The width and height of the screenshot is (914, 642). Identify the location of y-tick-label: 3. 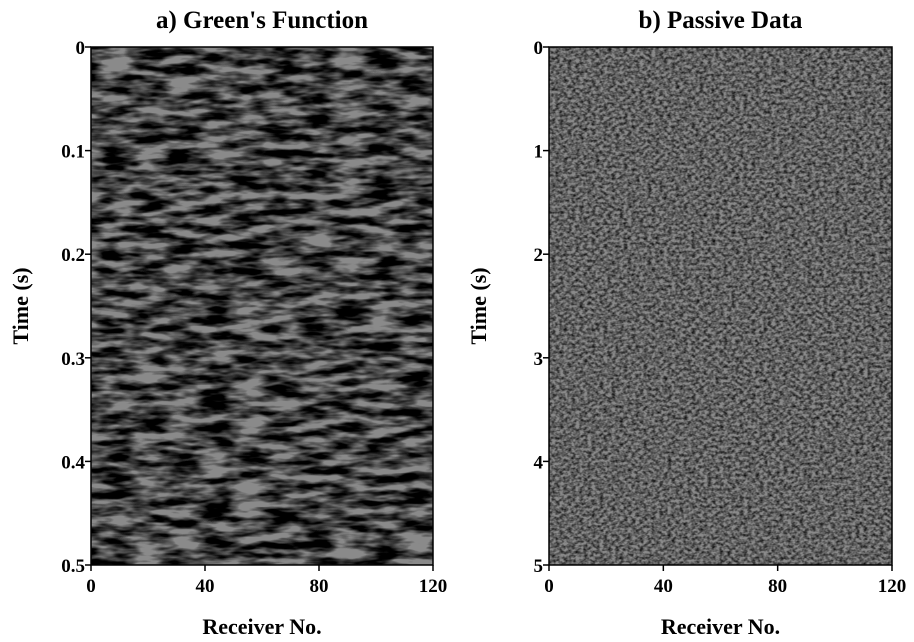
(539, 359).